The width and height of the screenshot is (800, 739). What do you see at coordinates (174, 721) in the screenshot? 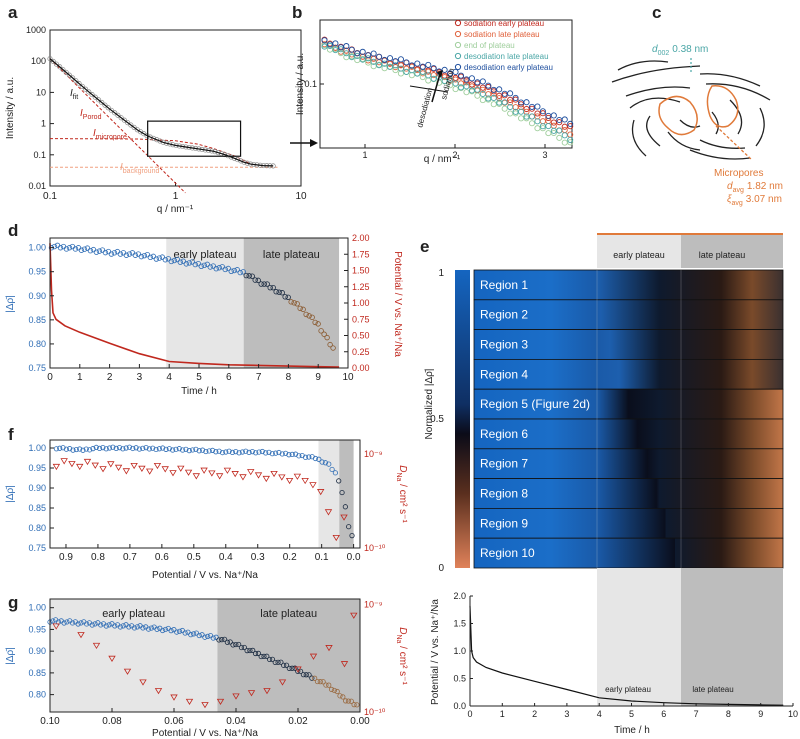
I see `g-xtick-label: 0.06` at bounding box center [174, 721].